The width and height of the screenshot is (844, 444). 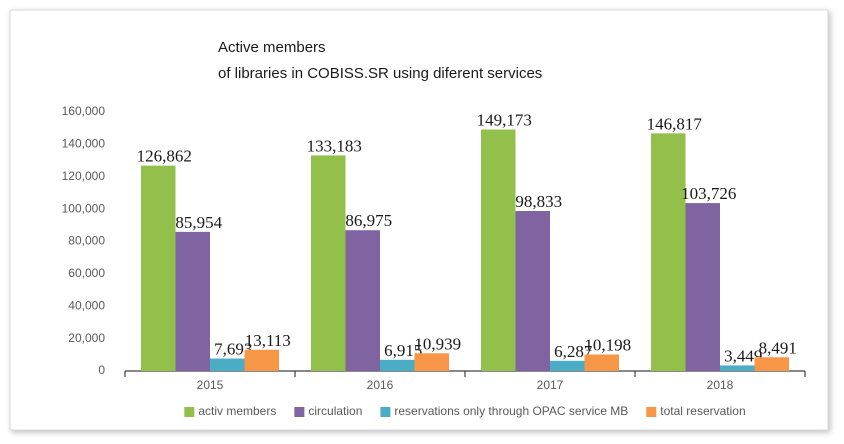 I want to click on data-label: 85,954, so click(x=198, y=222).